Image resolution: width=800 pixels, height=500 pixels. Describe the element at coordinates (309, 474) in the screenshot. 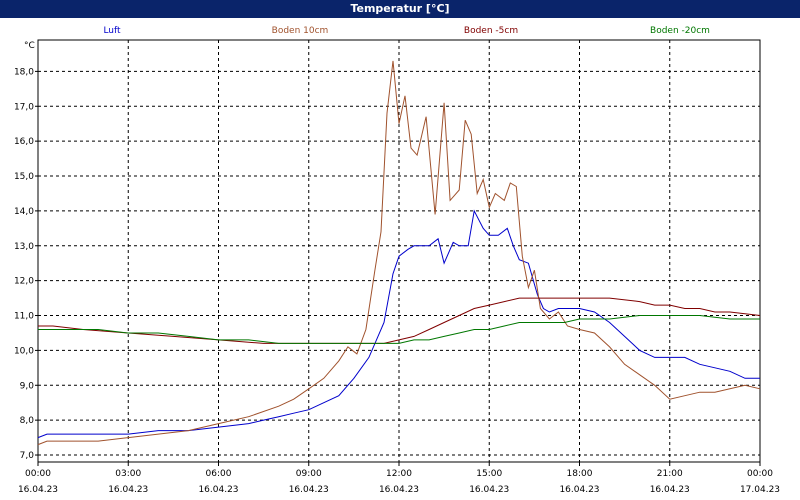

I see `x-tick-time-label: 09:00` at that location.